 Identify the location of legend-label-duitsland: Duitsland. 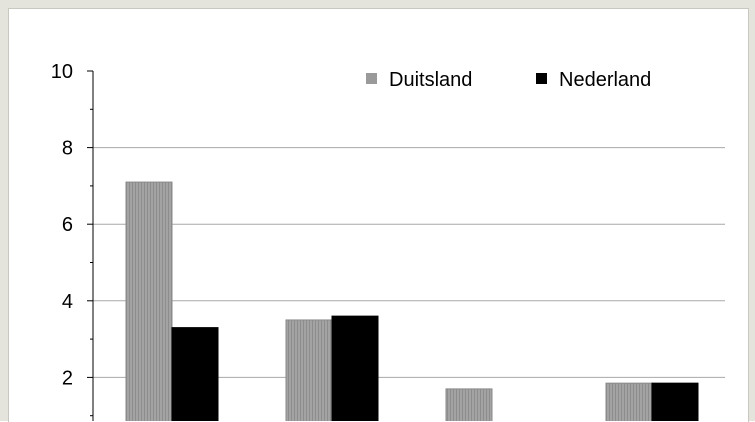
(430, 80).